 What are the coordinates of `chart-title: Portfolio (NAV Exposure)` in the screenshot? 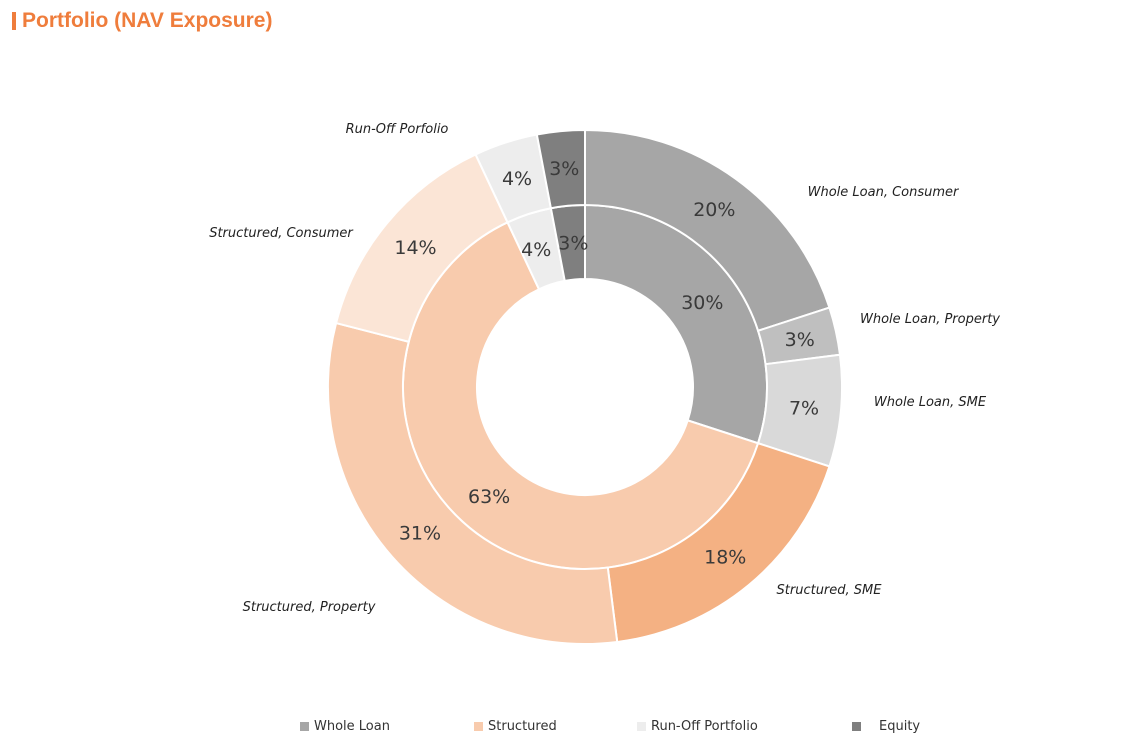 It's located at (147, 20).